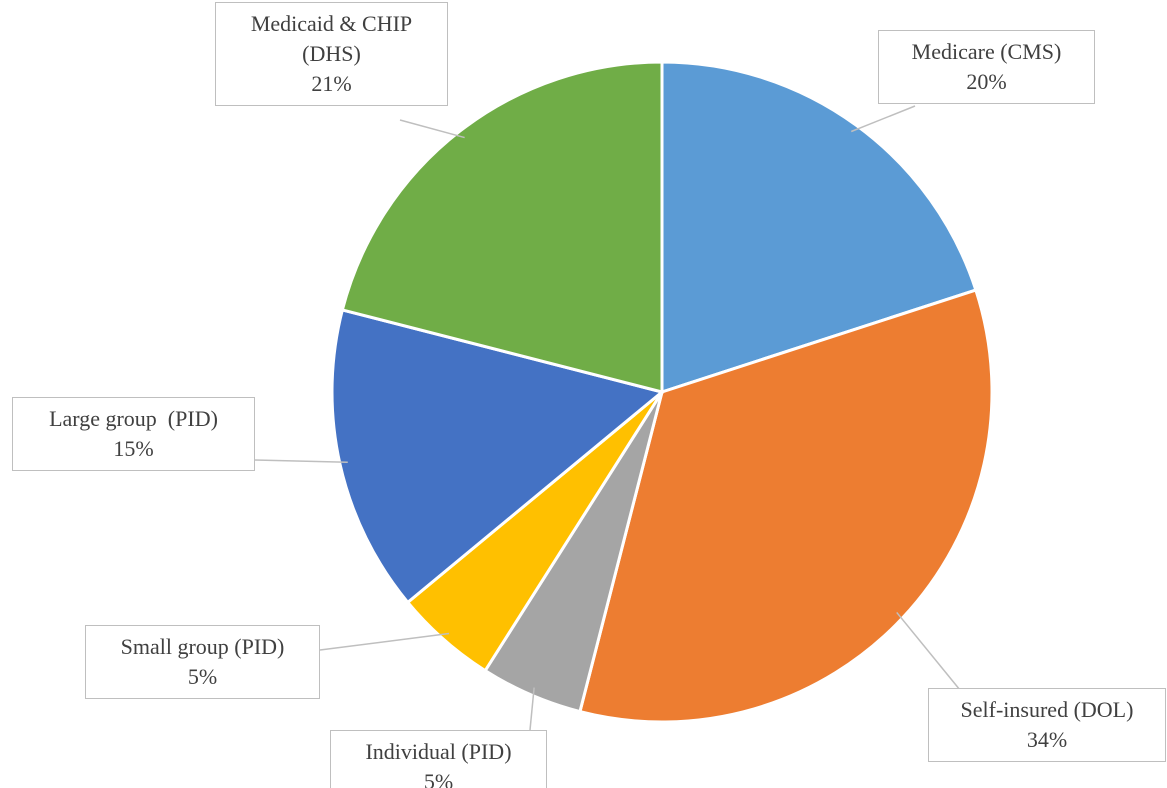 This screenshot has height=788, width=1167. What do you see at coordinates (202, 646) in the screenshot?
I see `category-label: Small group (PID)` at bounding box center [202, 646].